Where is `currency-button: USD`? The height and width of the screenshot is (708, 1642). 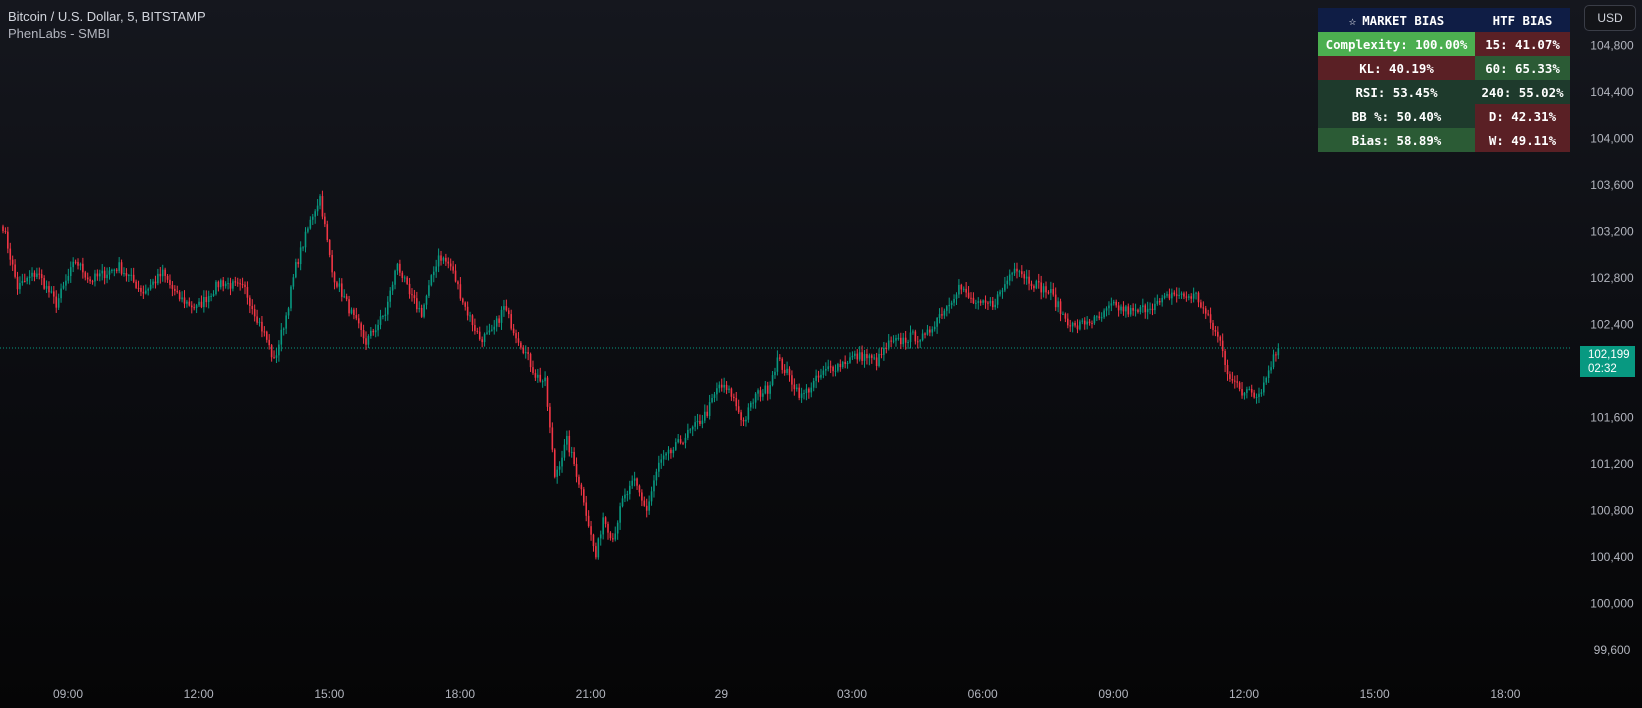
currency-button: USD is located at coordinates (1610, 18).